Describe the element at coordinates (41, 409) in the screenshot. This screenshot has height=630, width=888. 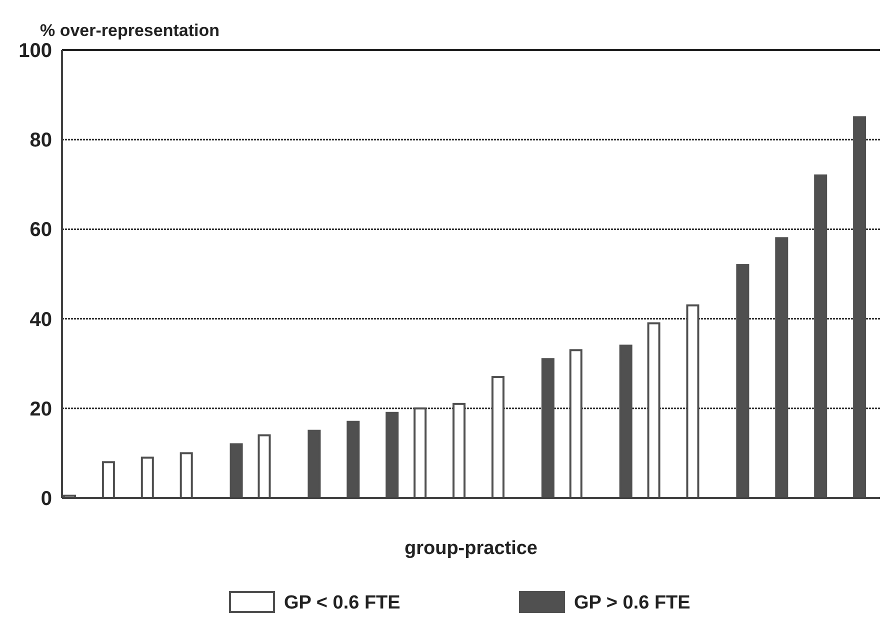
I see `y-tick-label: 20` at that location.